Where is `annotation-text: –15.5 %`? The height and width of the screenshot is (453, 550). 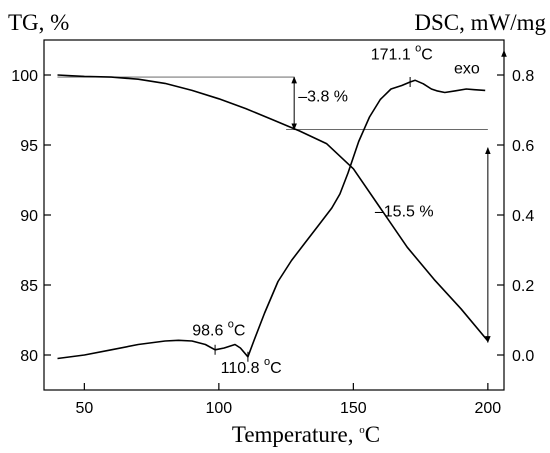
annotation-text: –15.5 % is located at coordinates (404, 211).